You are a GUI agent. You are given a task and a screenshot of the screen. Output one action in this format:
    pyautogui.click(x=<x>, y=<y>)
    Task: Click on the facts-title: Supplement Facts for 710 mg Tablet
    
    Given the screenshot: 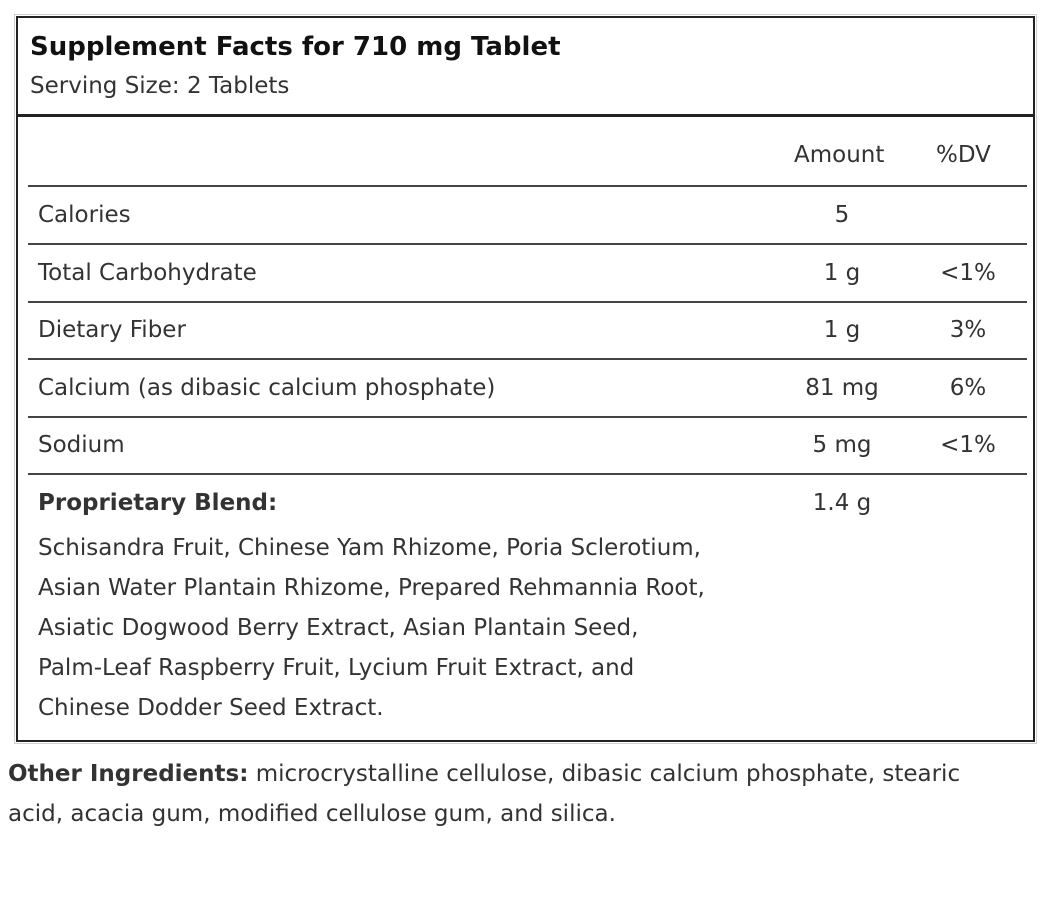 What is the action you would take?
    pyautogui.click(x=295, y=47)
    